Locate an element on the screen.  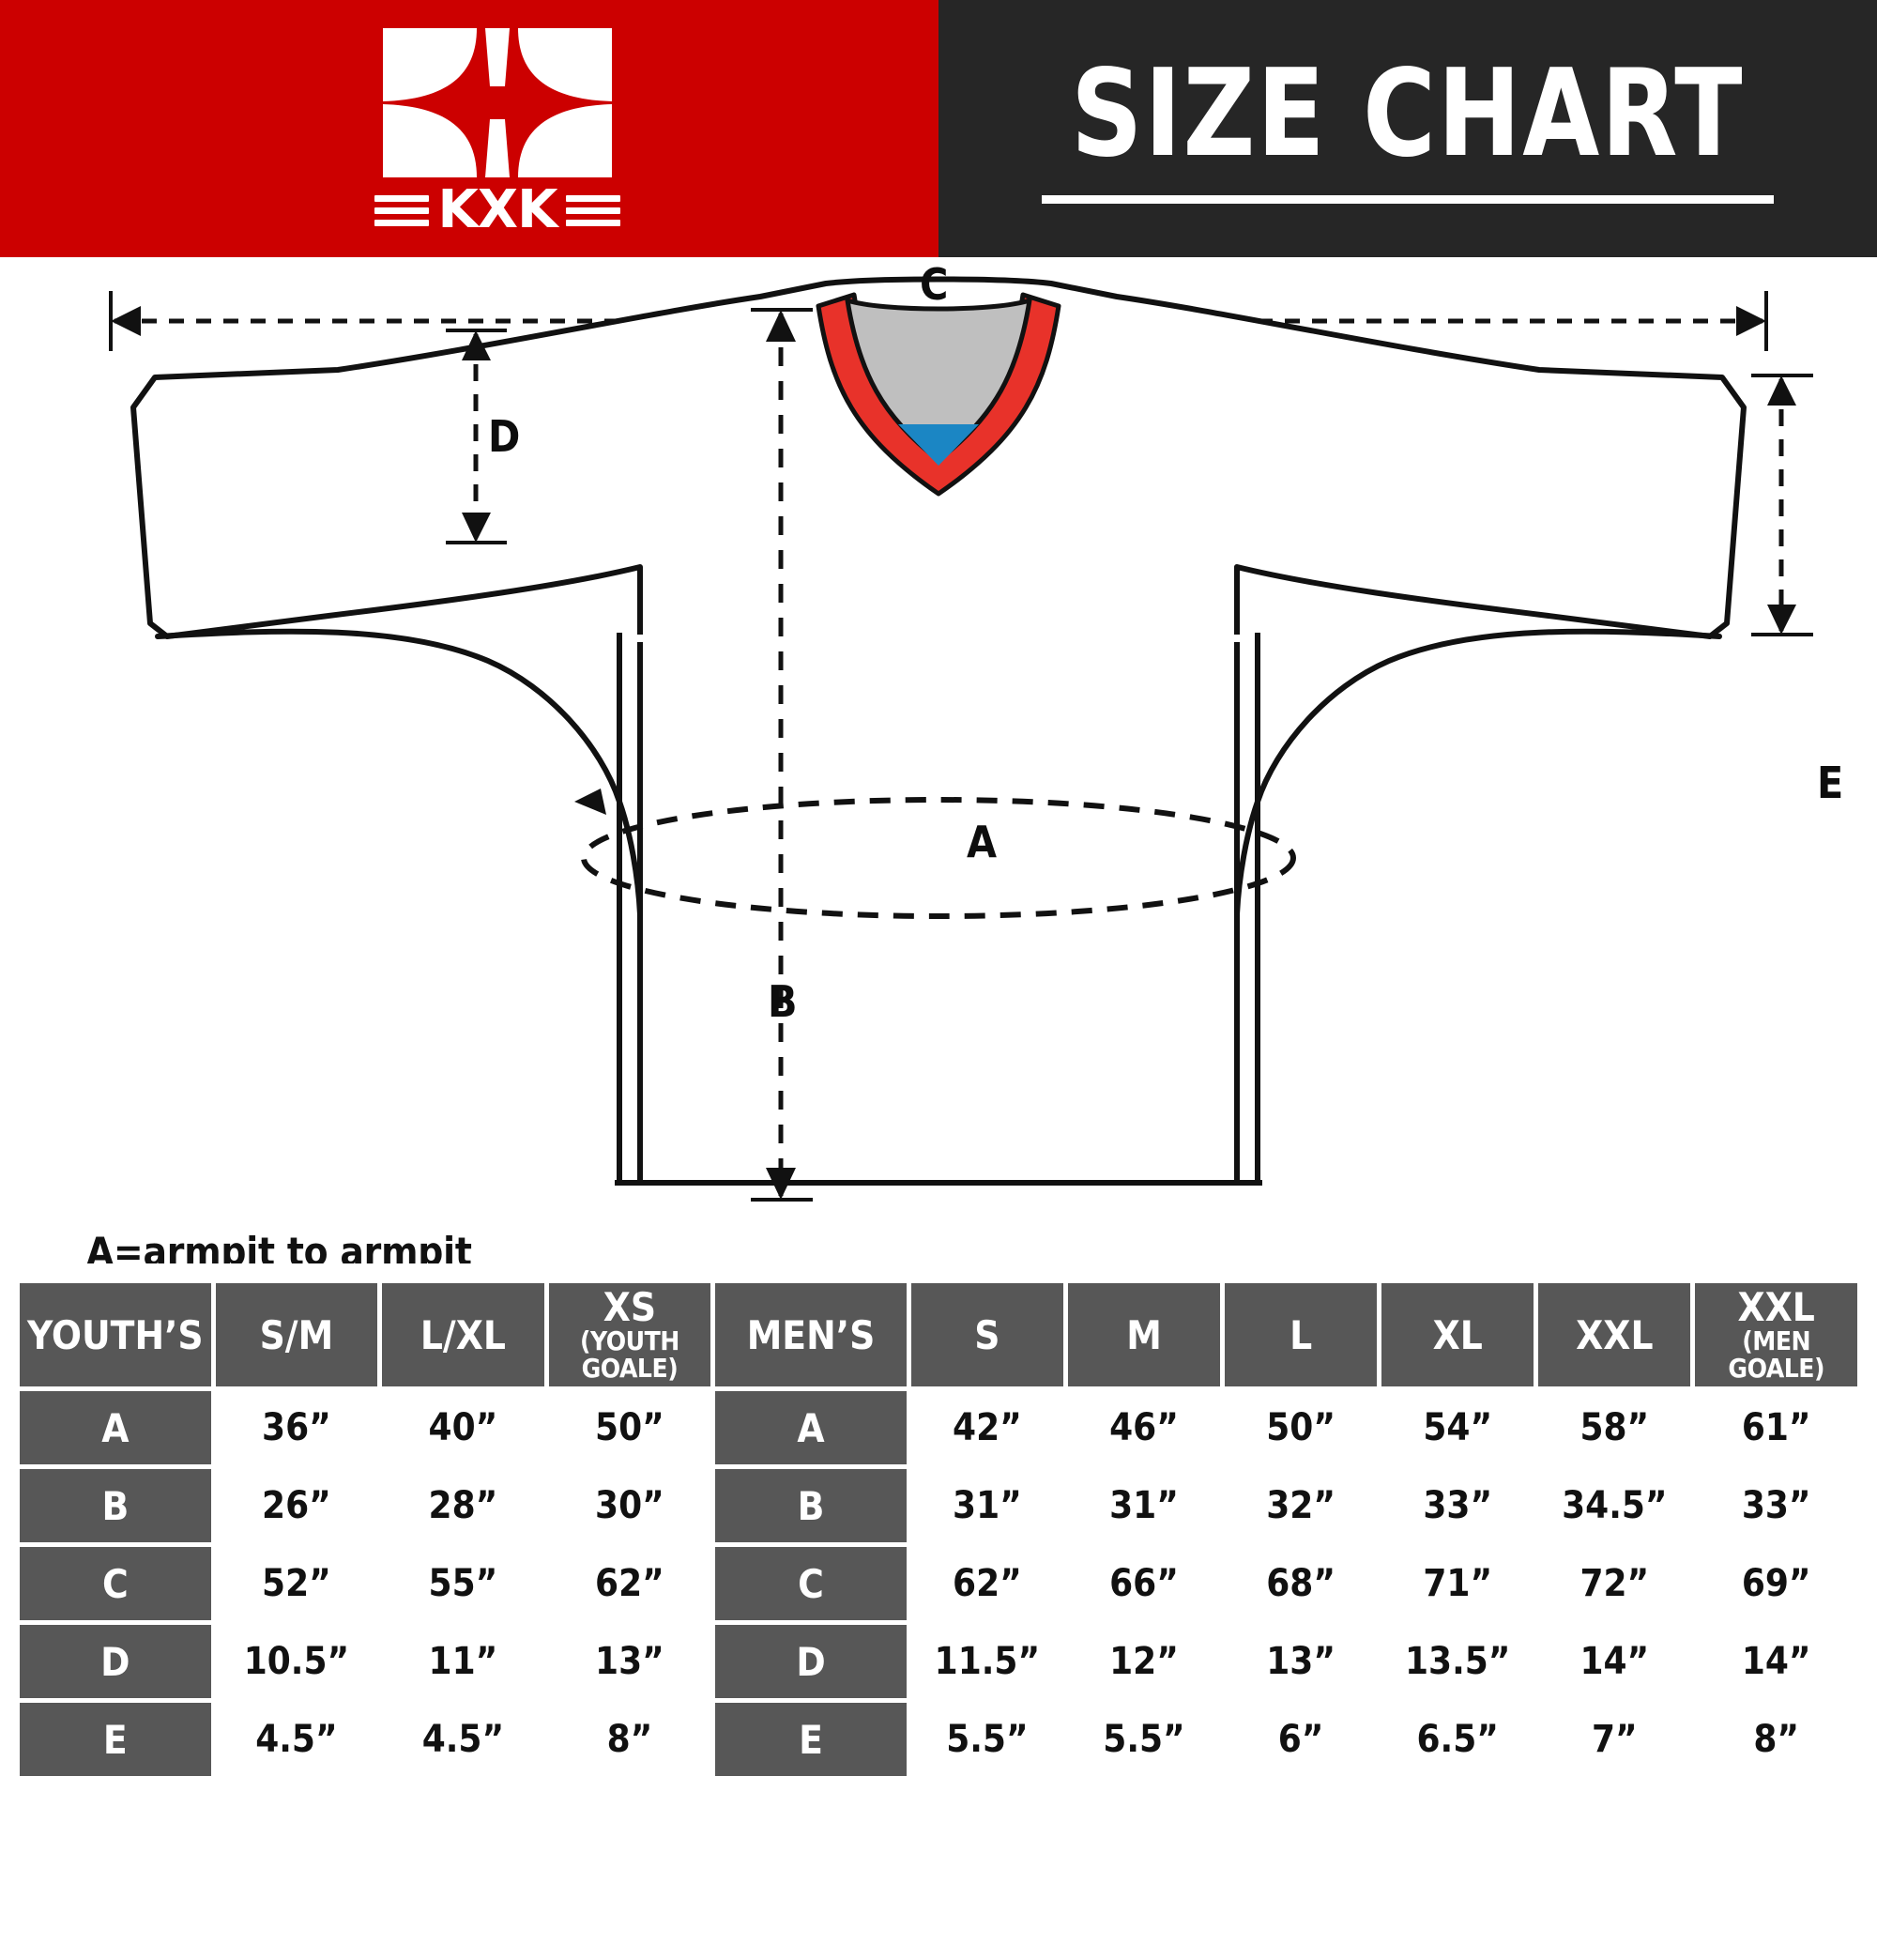
dimension-label-a: A is located at coordinates (982, 842).